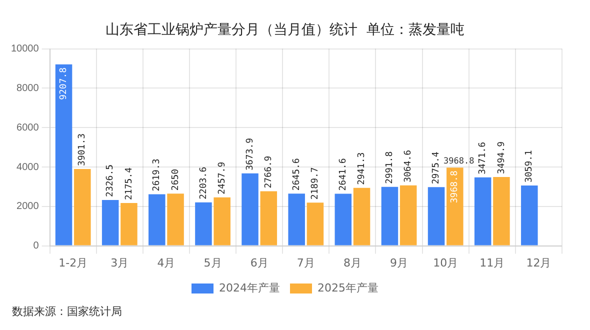  I want to click on annotation: 3968.8, so click(459, 161).